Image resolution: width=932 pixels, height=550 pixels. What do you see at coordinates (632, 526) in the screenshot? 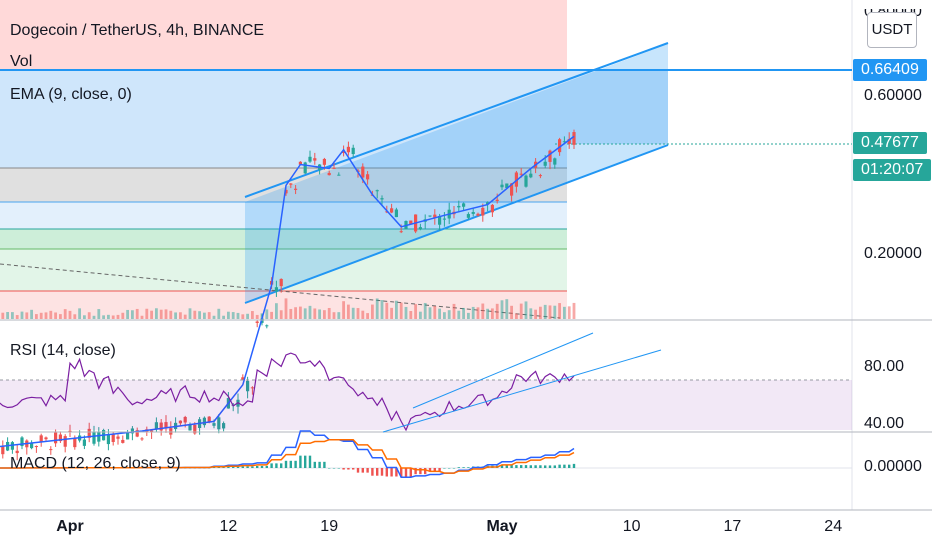
I see `time-tick-label: 10` at bounding box center [632, 526].